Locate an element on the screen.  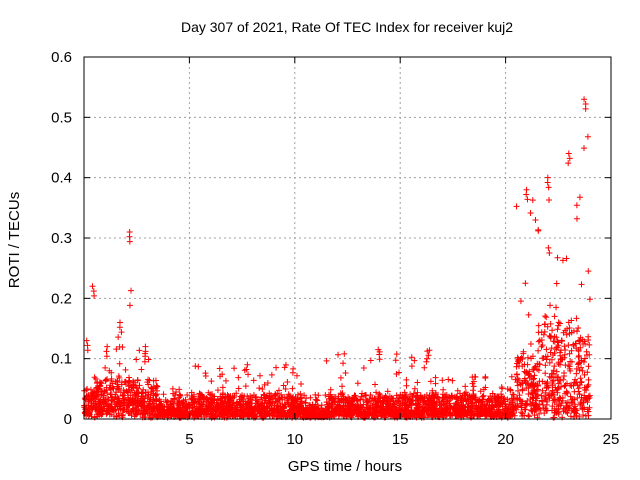
y-tick-label: 0.2 is located at coordinates (61, 298).